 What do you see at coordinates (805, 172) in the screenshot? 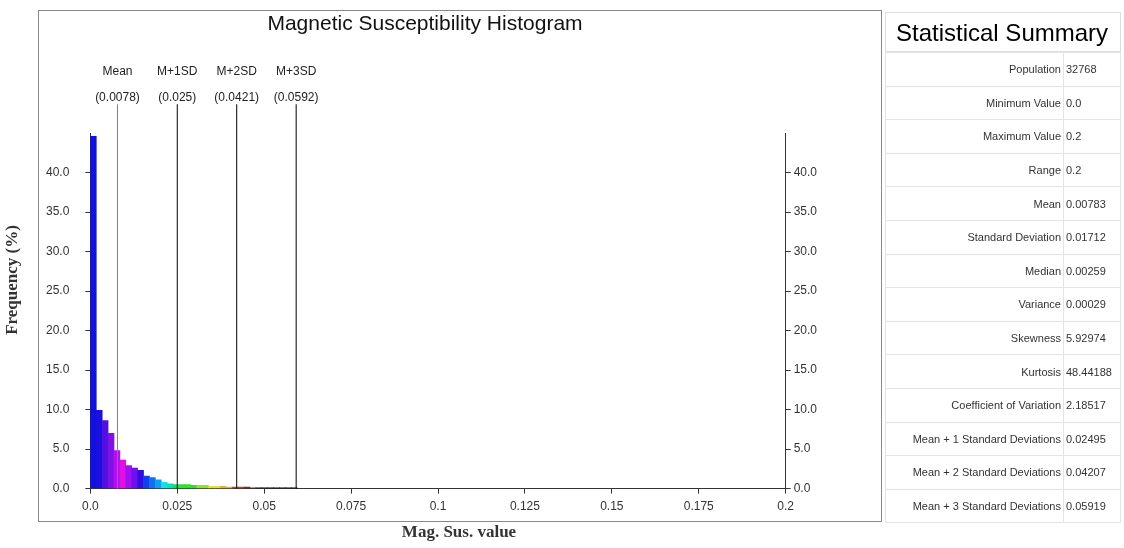
I see `y2-tick-label: 40.0` at bounding box center [805, 172].